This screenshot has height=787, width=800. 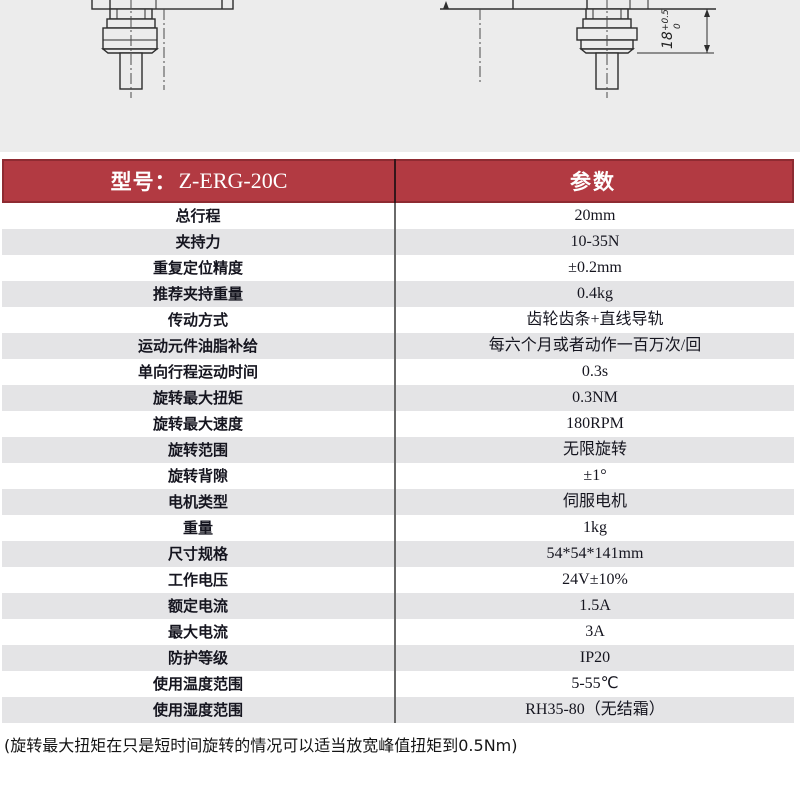 What do you see at coordinates (595, 475) in the screenshot?
I see `spec-value: ±1°` at bounding box center [595, 475].